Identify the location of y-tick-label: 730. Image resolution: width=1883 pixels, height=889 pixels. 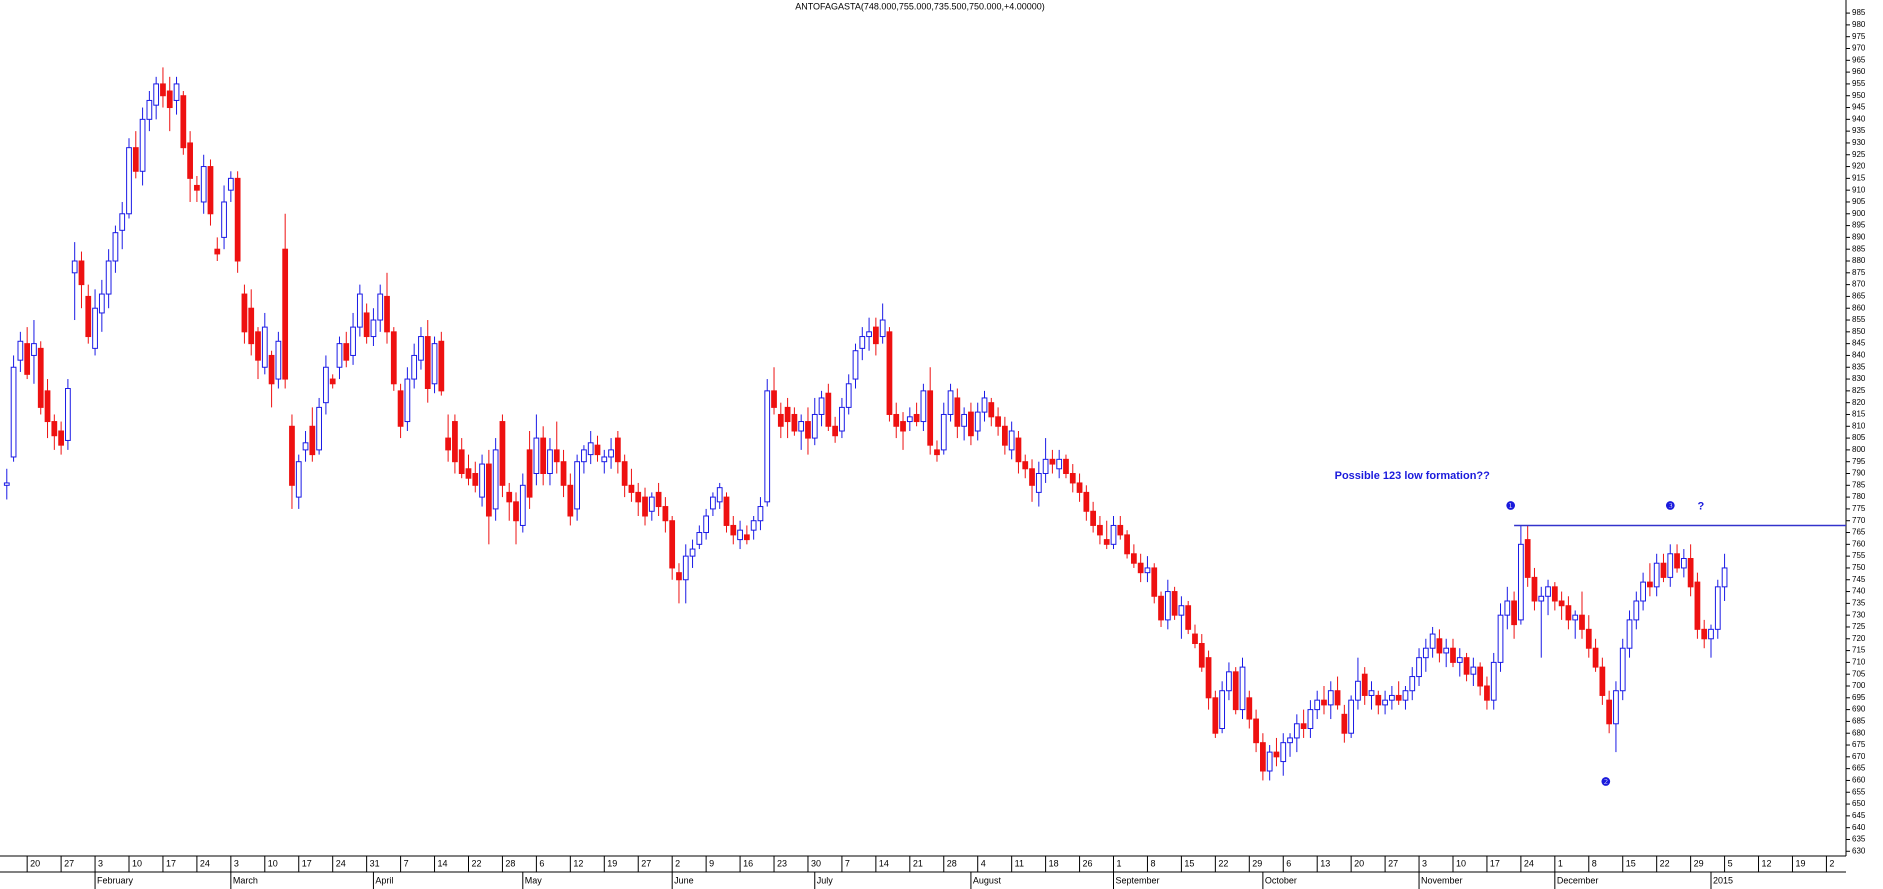
(1859, 614).